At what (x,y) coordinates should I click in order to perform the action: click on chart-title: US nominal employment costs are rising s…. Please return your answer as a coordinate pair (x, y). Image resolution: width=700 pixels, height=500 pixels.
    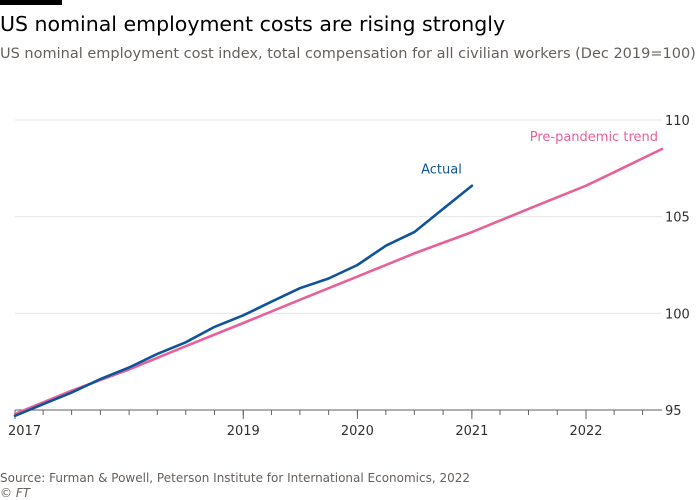
    Looking at the image, I should click on (253, 24).